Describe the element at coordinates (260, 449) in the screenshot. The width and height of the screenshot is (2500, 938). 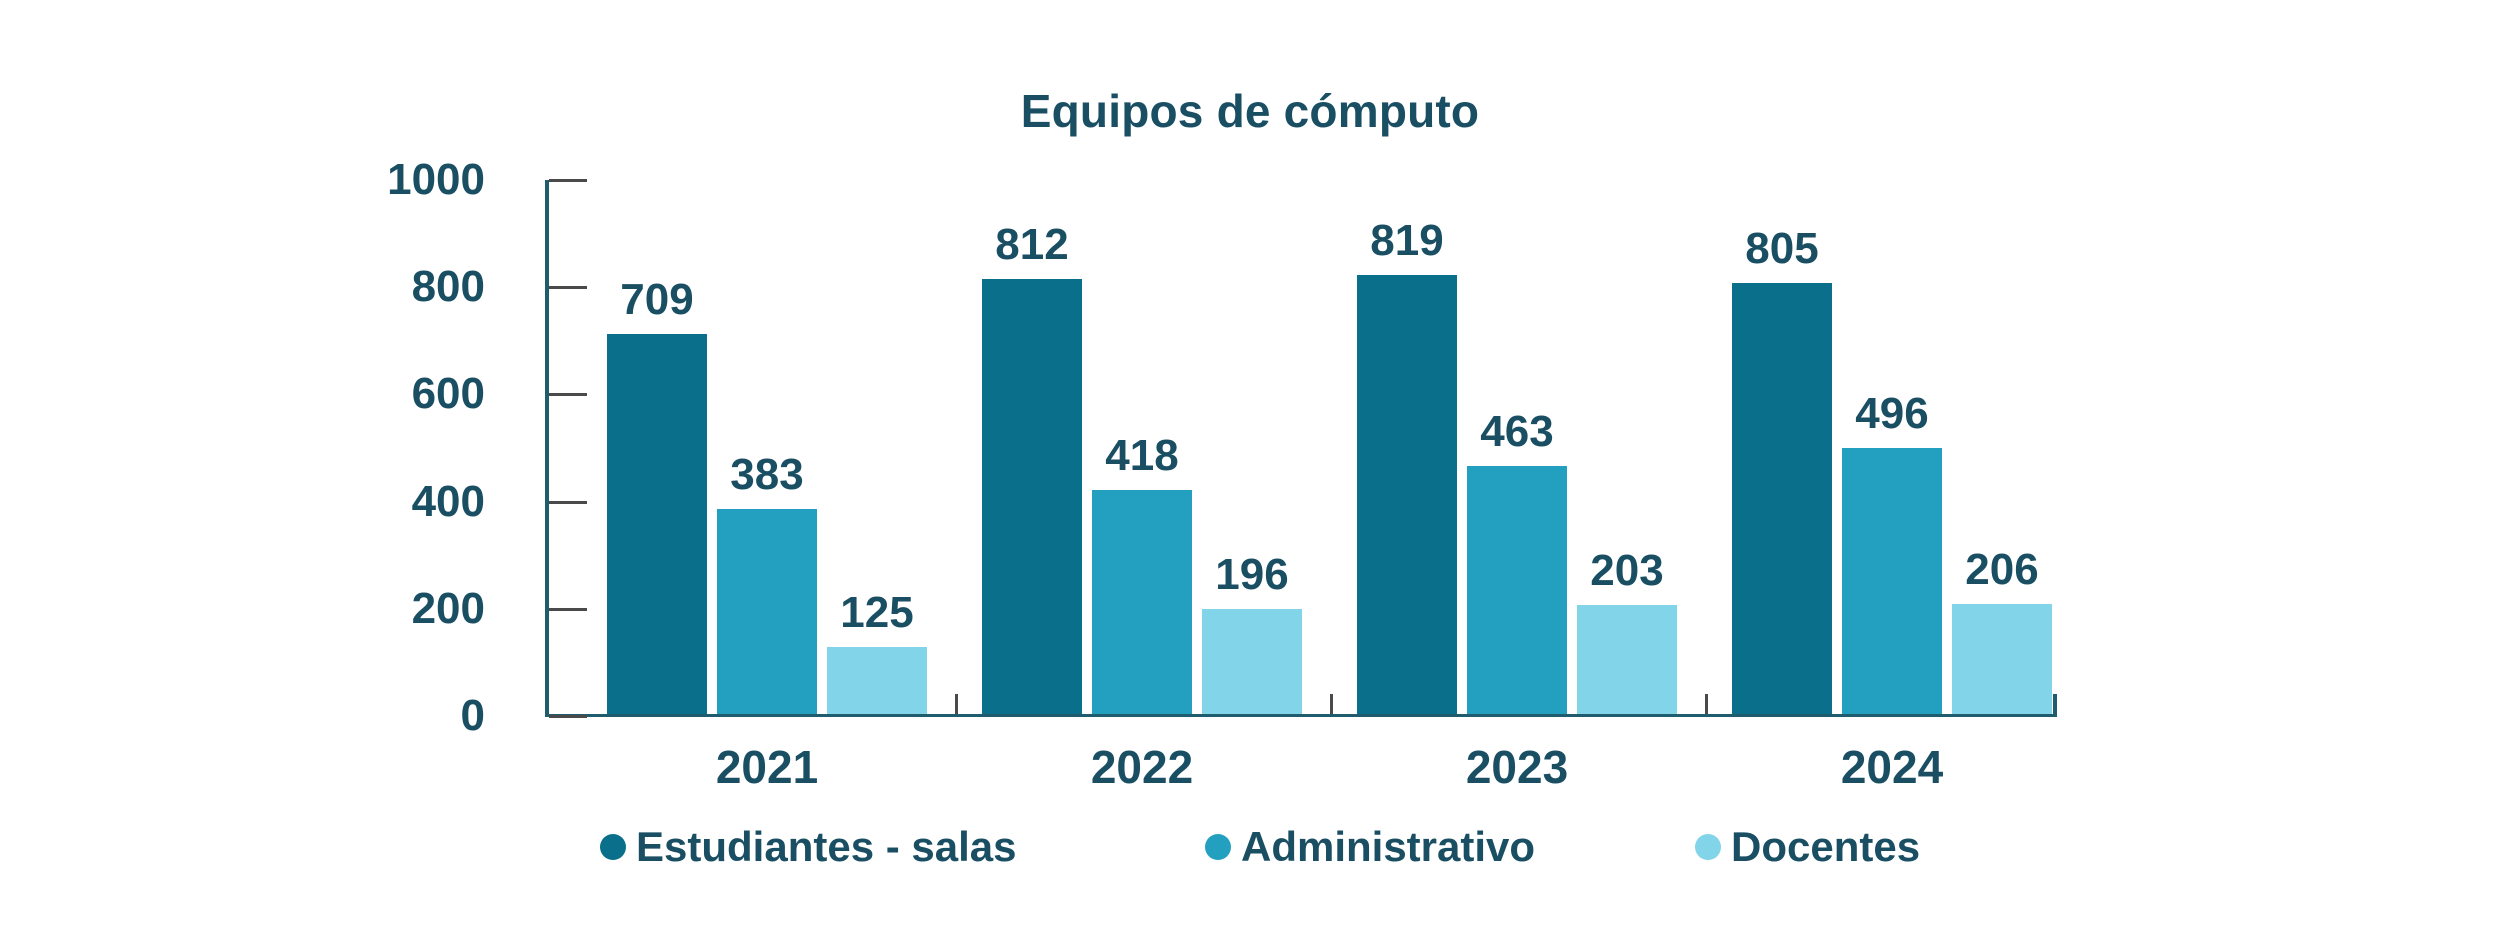
I see `y-axis-tick-labels: 1000 800 600 400 200 0` at that location.